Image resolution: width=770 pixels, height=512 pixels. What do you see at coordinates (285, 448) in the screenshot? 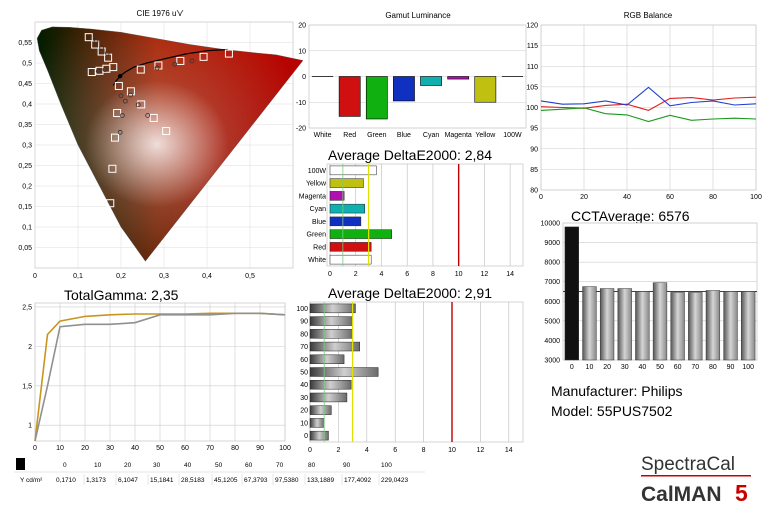
I see `gamma-x-tick: 100` at bounding box center [285, 448].